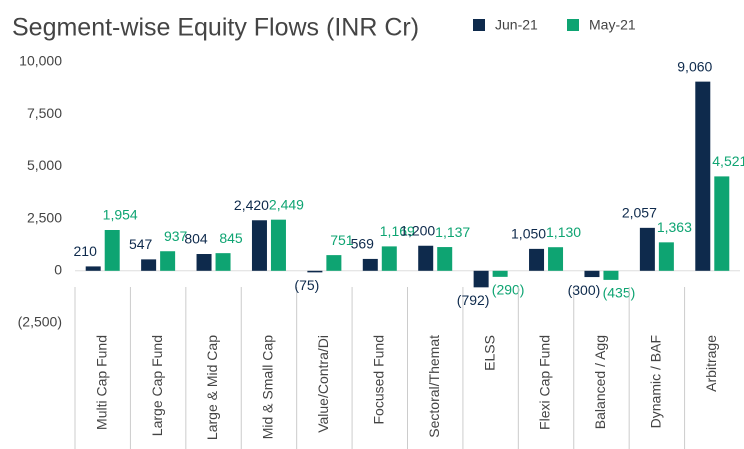  I want to click on data-label: 845, so click(231, 238).